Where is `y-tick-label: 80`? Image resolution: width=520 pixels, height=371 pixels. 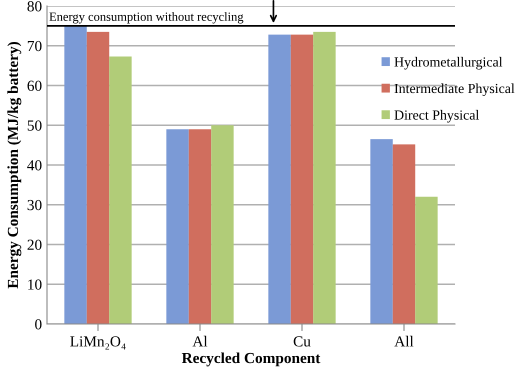 y-tick-label: 80 is located at coordinates (34, 6).